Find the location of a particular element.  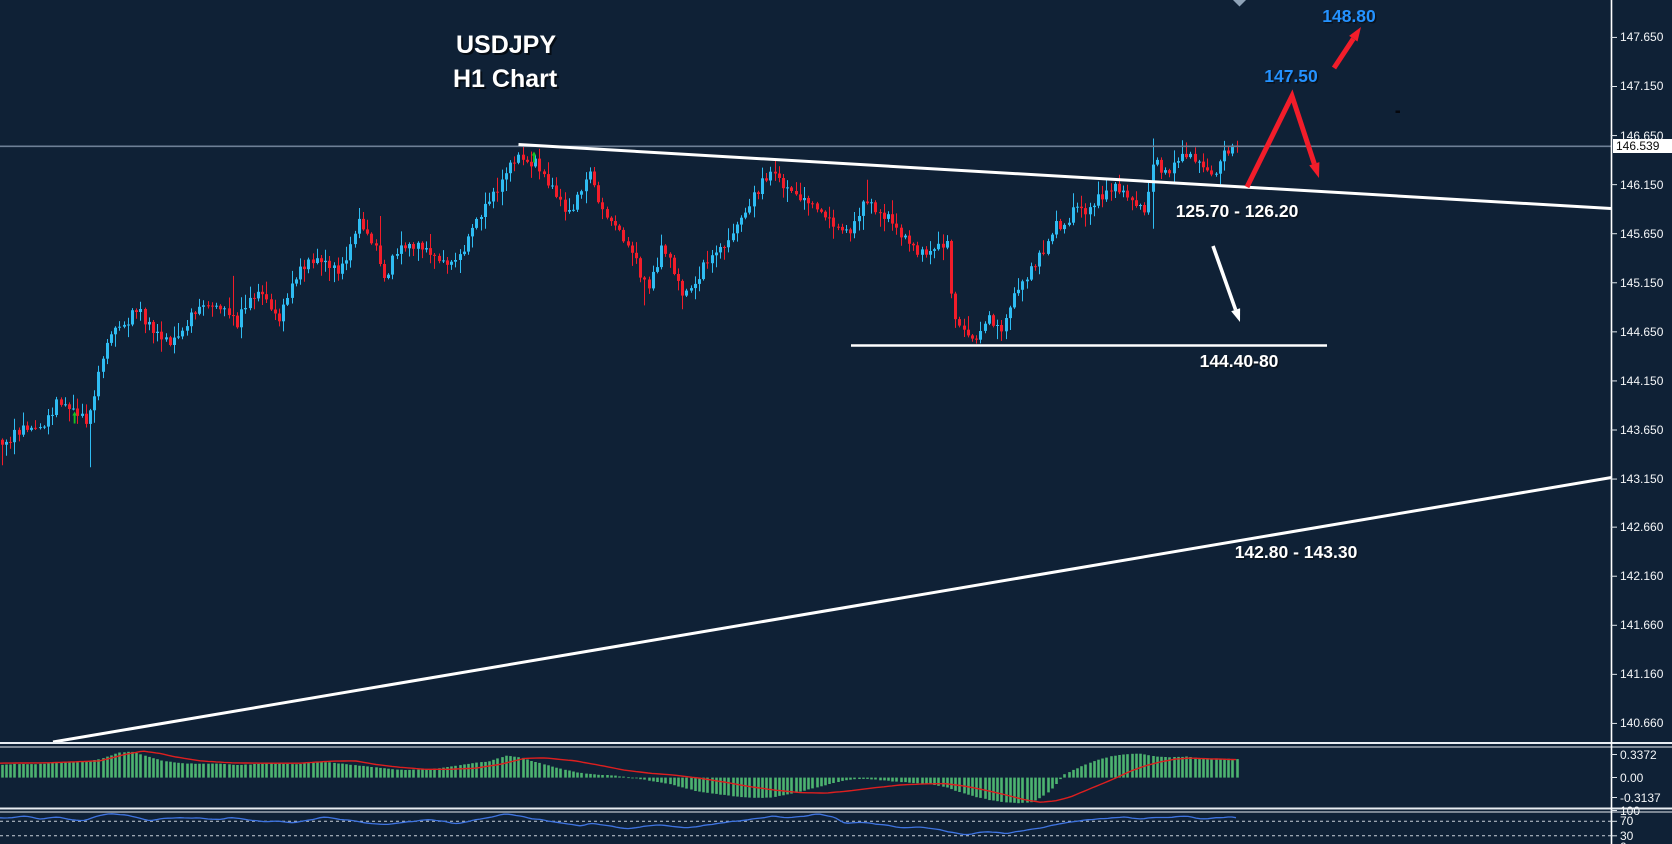

macd-signal-line is located at coordinates (618, 776).